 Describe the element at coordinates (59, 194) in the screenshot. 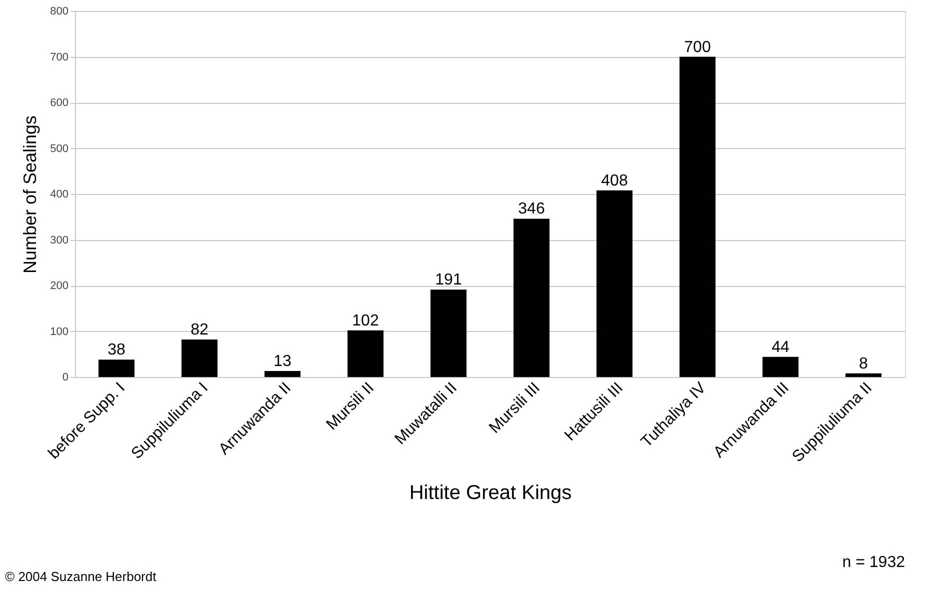

I see `y-tick-label: 400` at that location.